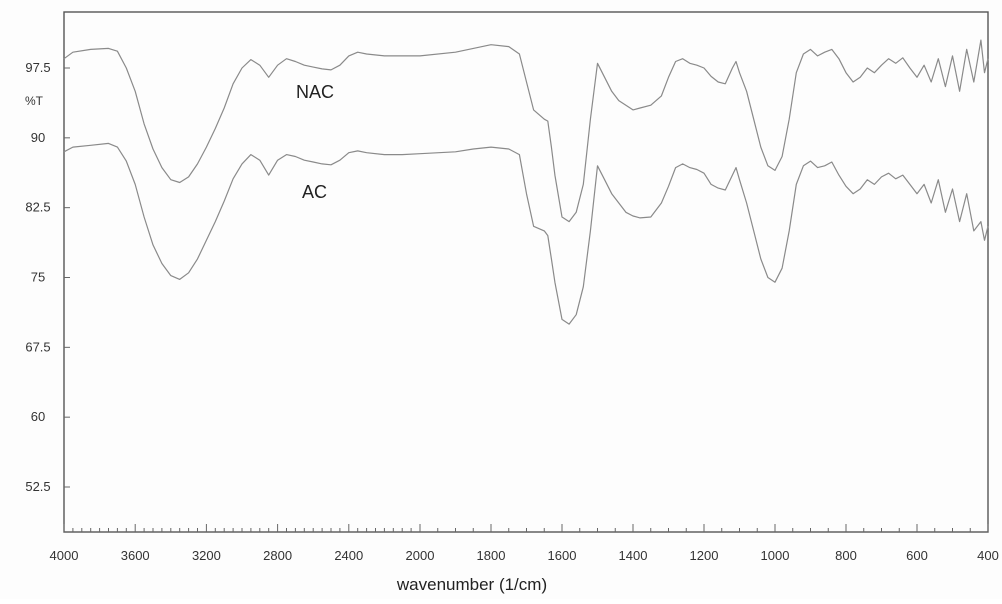  Describe the element at coordinates (64, 555) in the screenshot. I see `x-tick-label: 4000` at that location.